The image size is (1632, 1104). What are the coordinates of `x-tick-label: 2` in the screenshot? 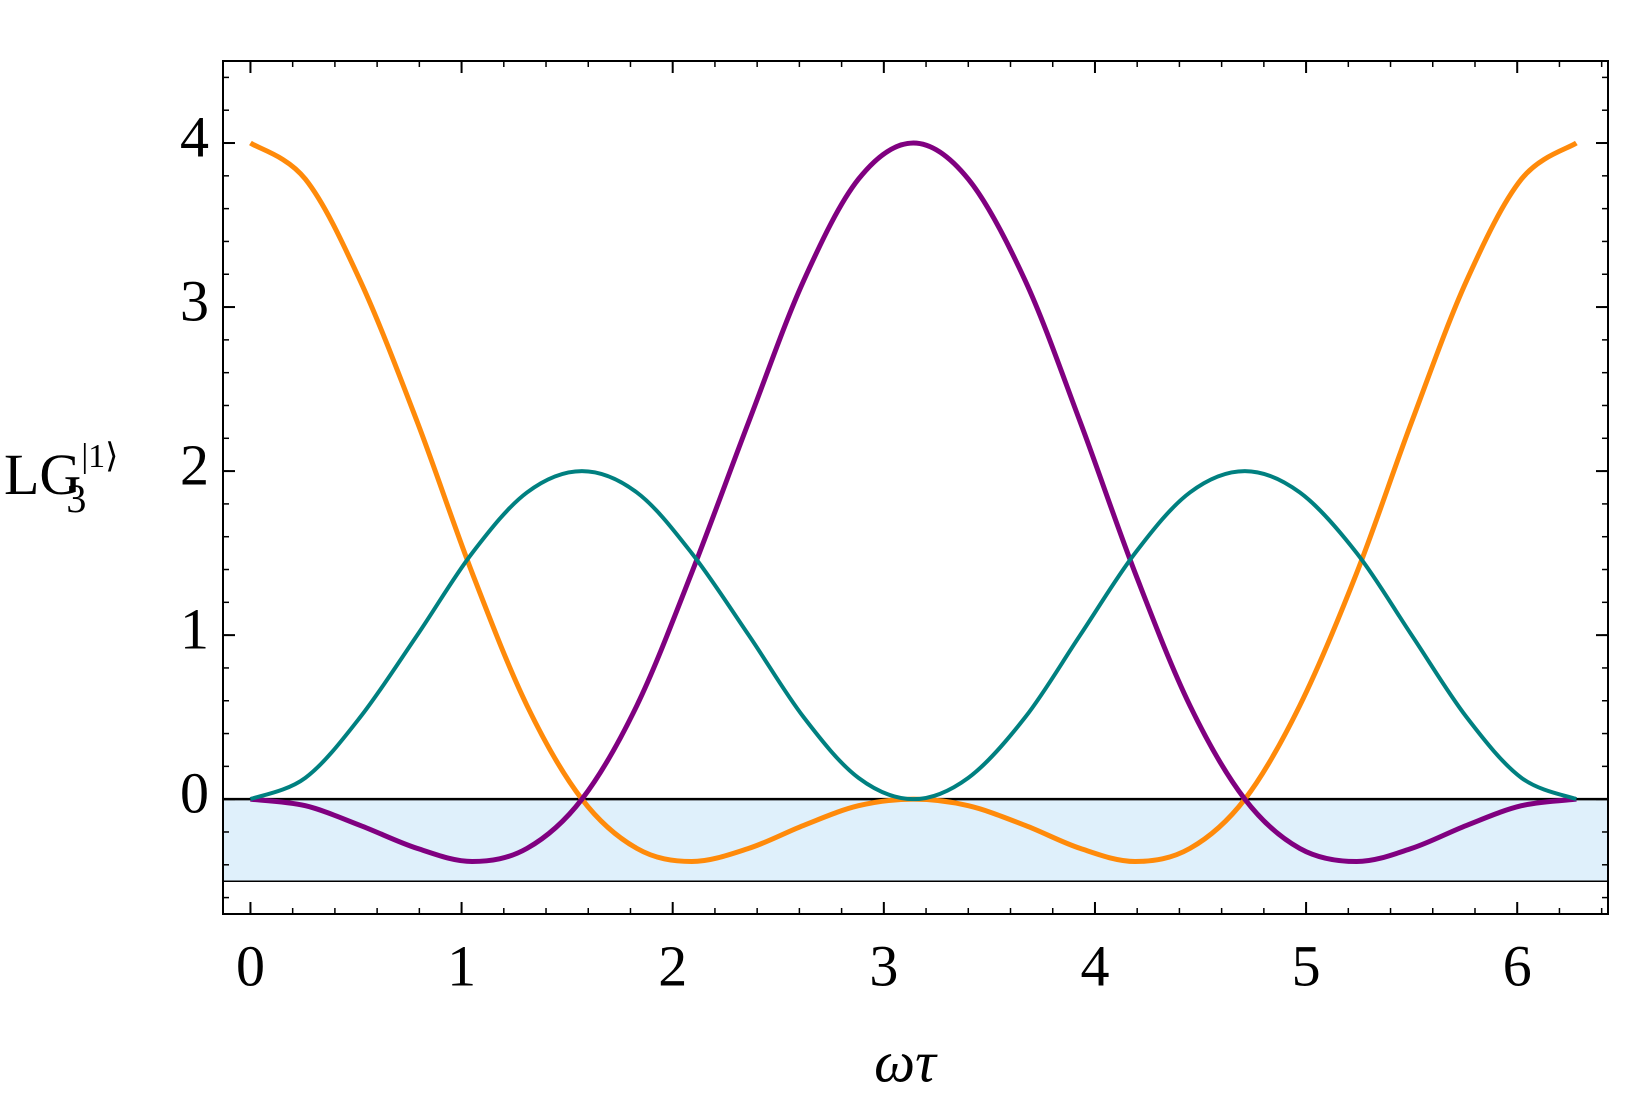 It's located at (672, 965).